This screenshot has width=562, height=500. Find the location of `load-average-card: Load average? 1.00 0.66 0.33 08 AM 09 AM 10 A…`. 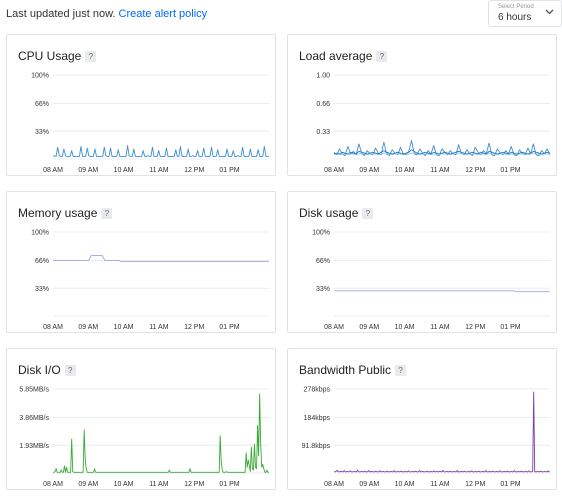

load-average-card: Load average? 1.00 0.66 0.33 08 AM 09 AM 10 A… is located at coordinates (422, 105).